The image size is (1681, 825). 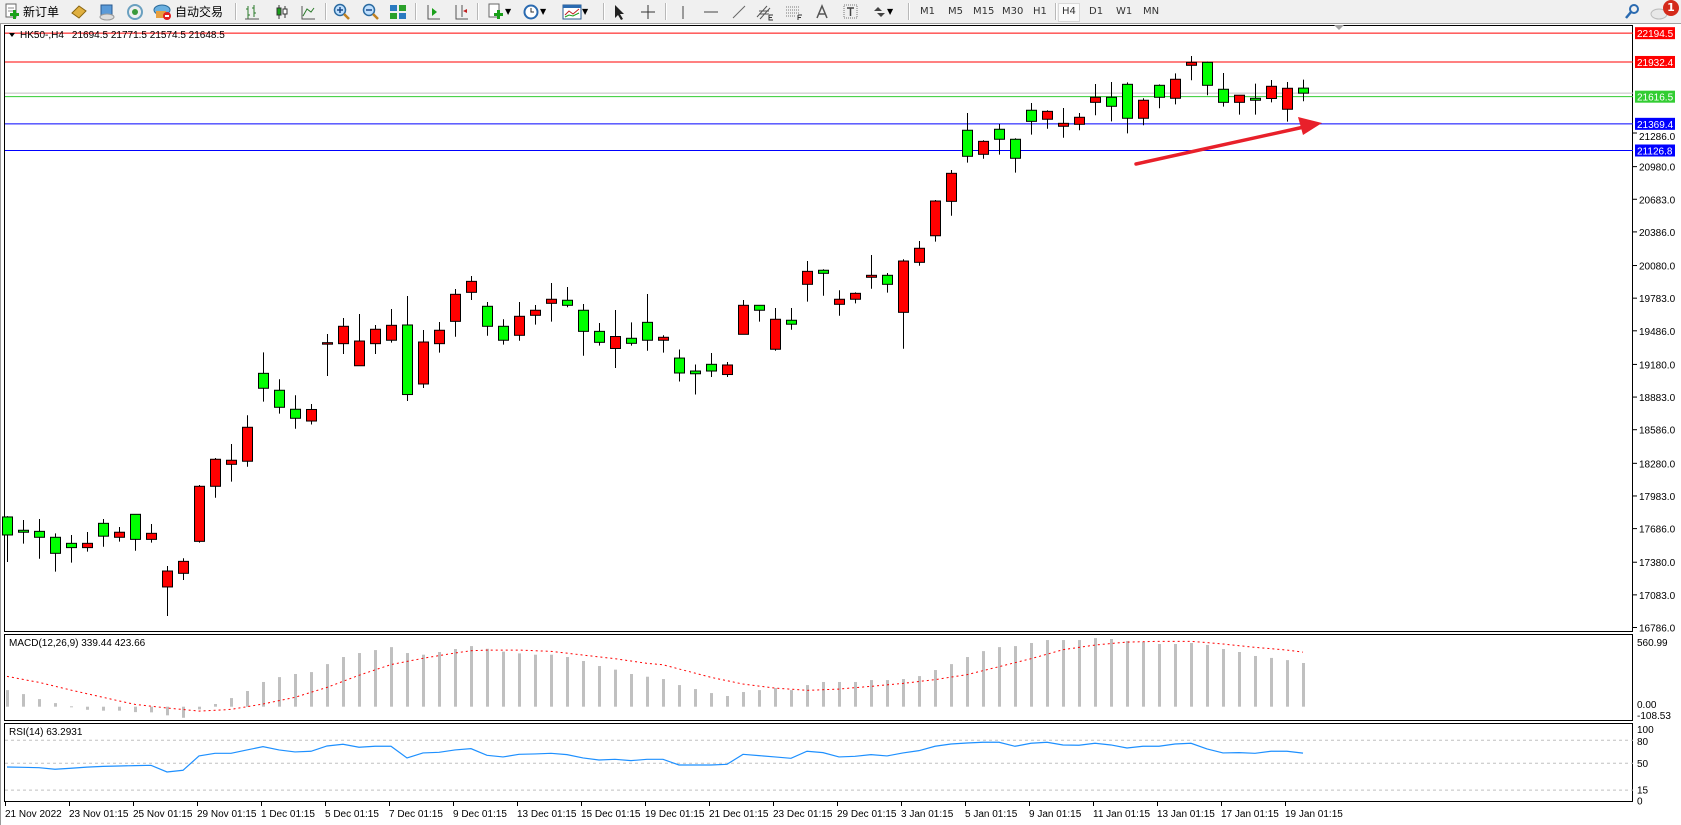 I want to click on rsi-label: RSI(14) 63.2931, so click(x=46, y=732).